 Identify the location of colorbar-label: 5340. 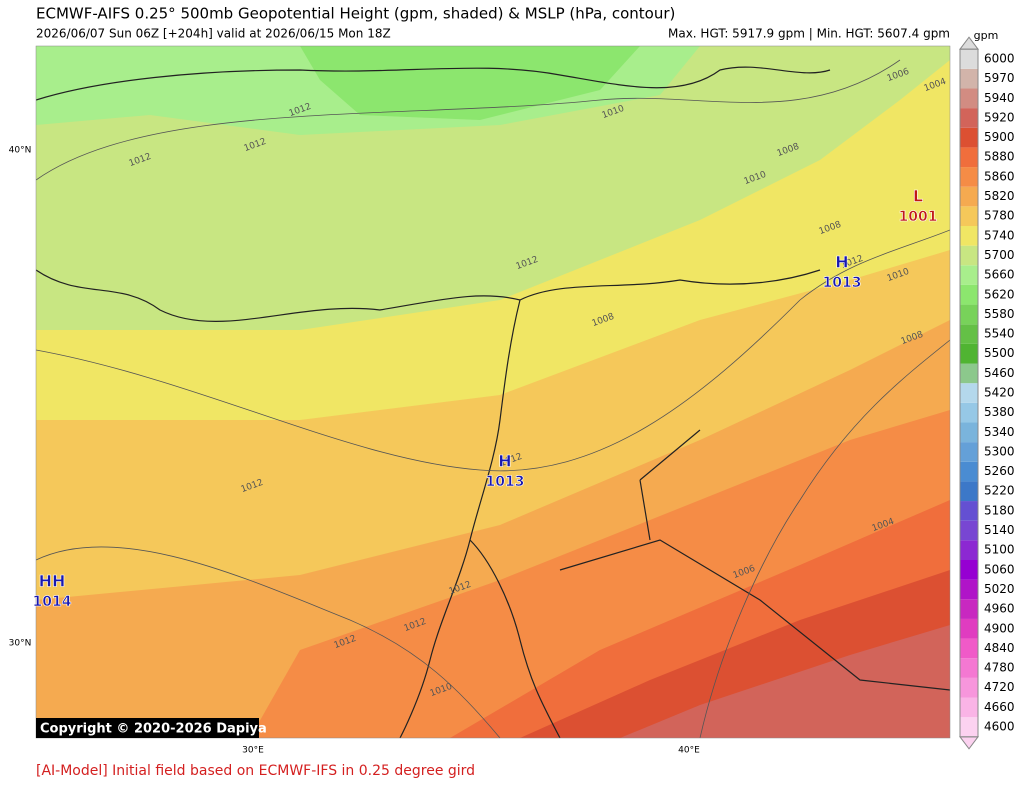
(999, 432).